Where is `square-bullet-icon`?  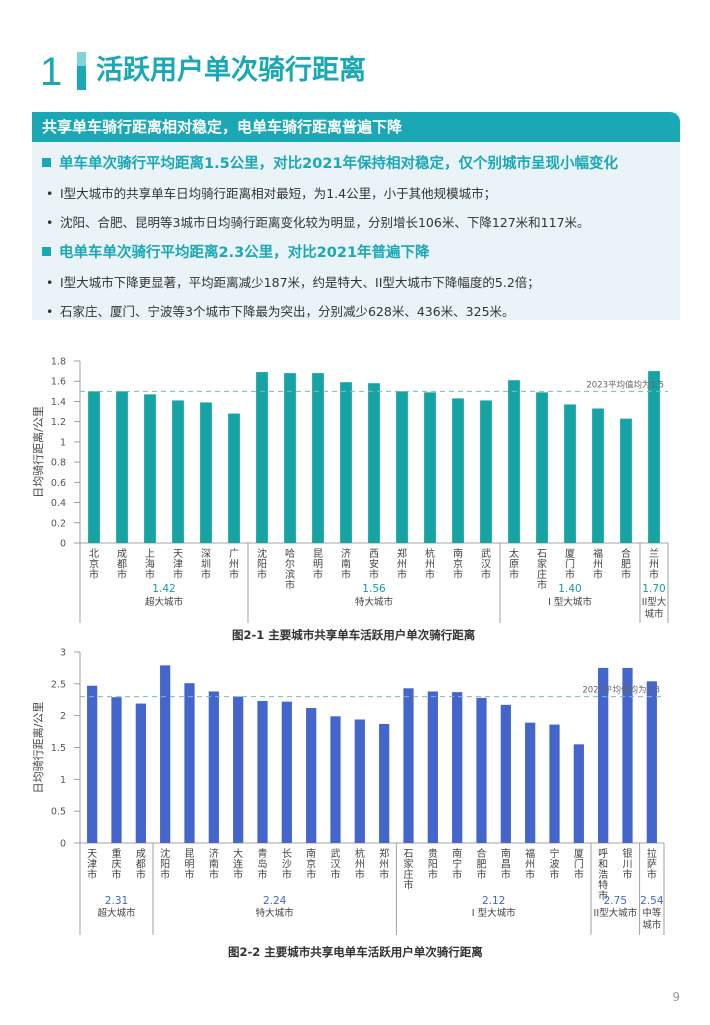
square-bullet-icon is located at coordinates (46, 251).